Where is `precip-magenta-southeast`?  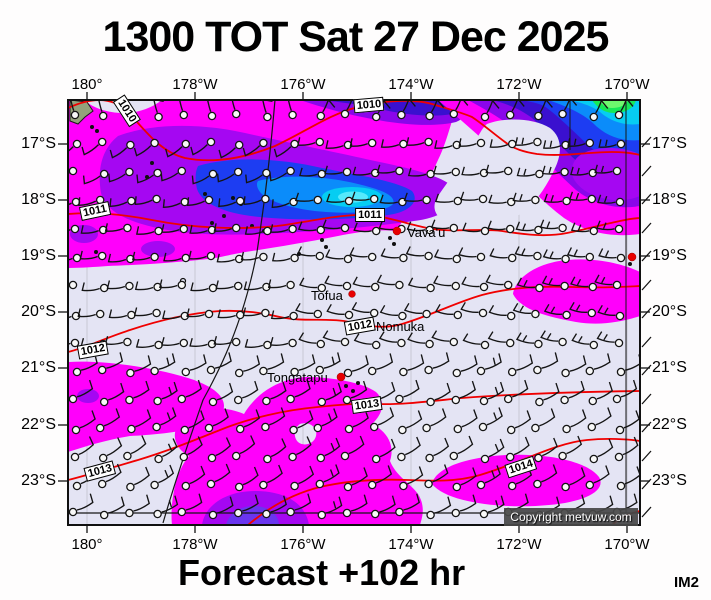 precip-magenta-southeast is located at coordinates (516, 480).